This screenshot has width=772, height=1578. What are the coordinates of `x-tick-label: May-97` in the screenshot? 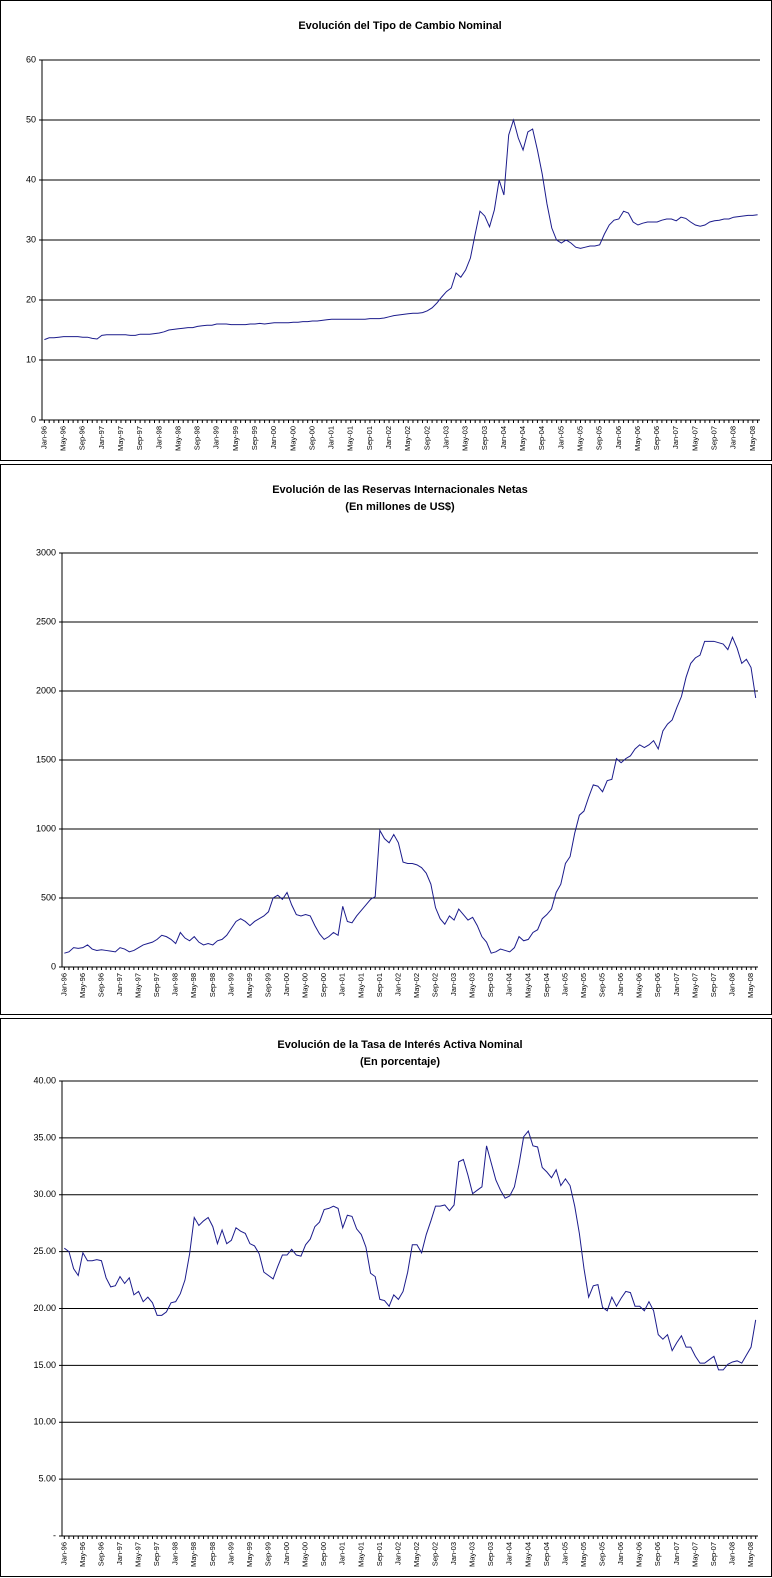 It's located at (120, 438).